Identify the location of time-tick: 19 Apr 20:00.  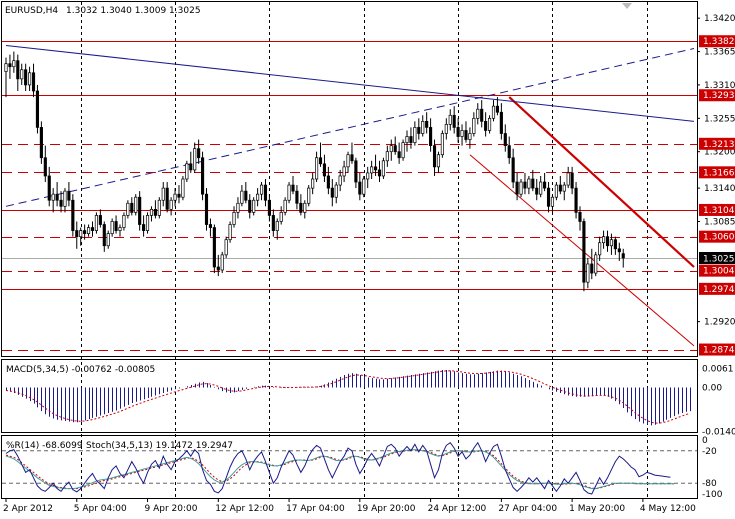
(386, 509).